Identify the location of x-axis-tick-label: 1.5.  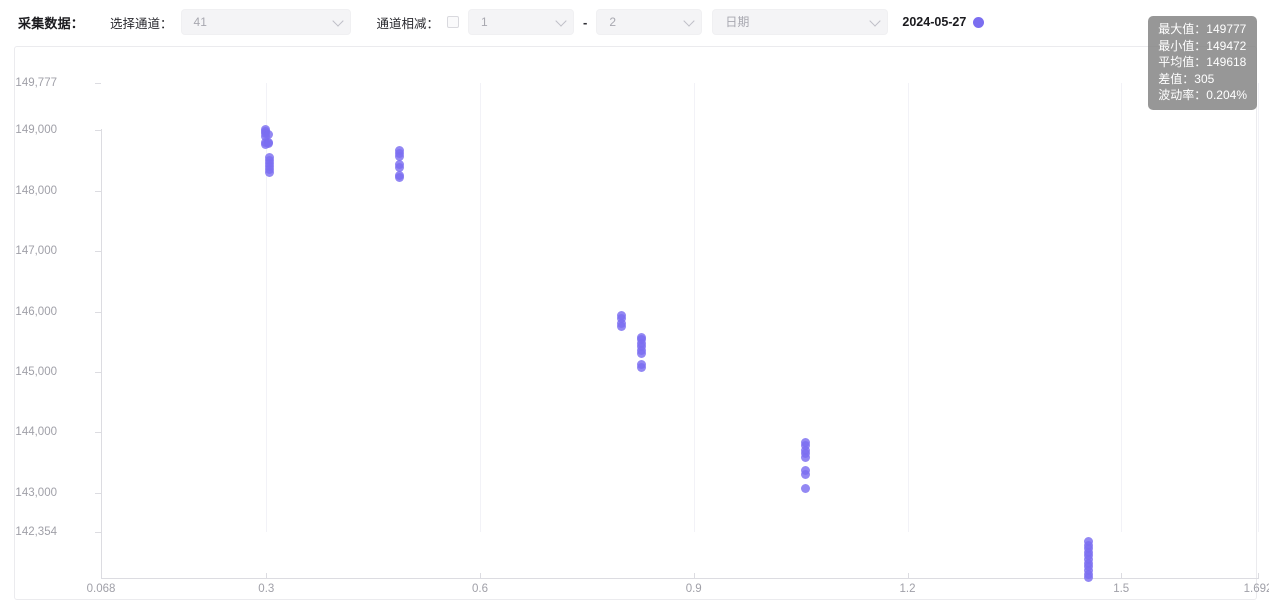
(1121, 589).